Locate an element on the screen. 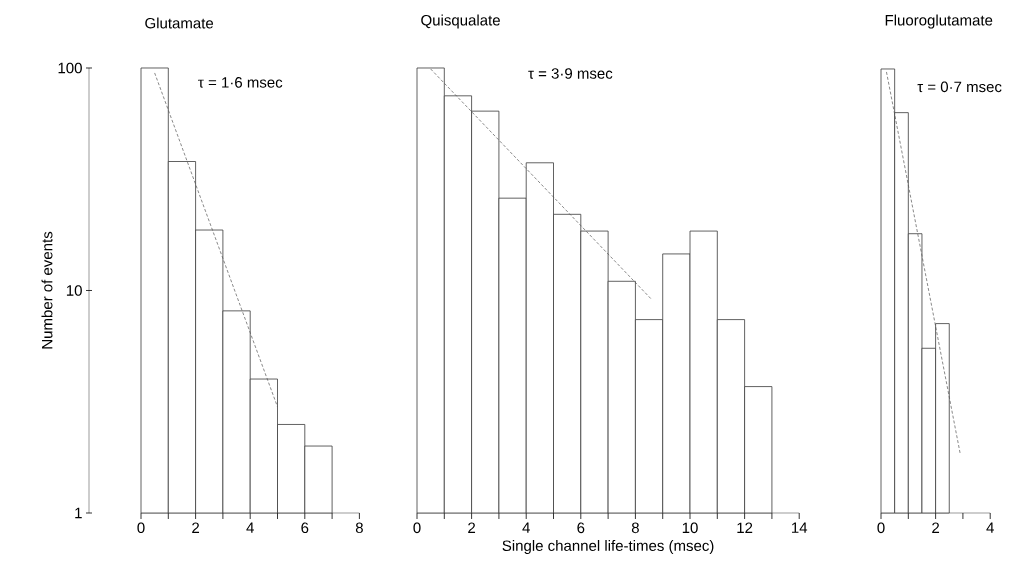 The width and height of the screenshot is (1036, 580). y-tick-label: 10 is located at coordinates (74, 290).